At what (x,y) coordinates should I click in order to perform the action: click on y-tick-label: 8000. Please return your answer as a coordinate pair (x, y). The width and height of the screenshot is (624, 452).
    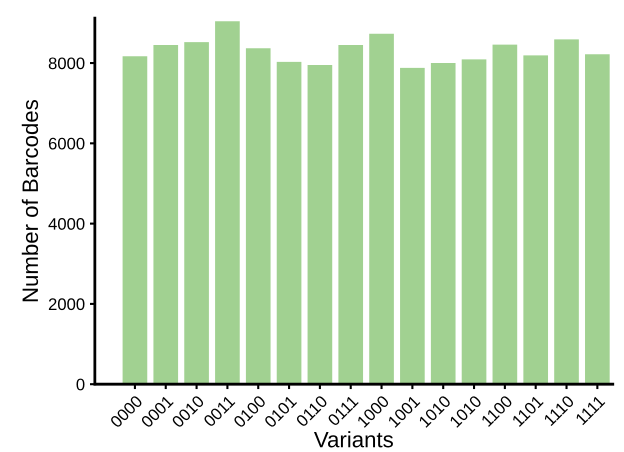
    Looking at the image, I should click on (66, 63).